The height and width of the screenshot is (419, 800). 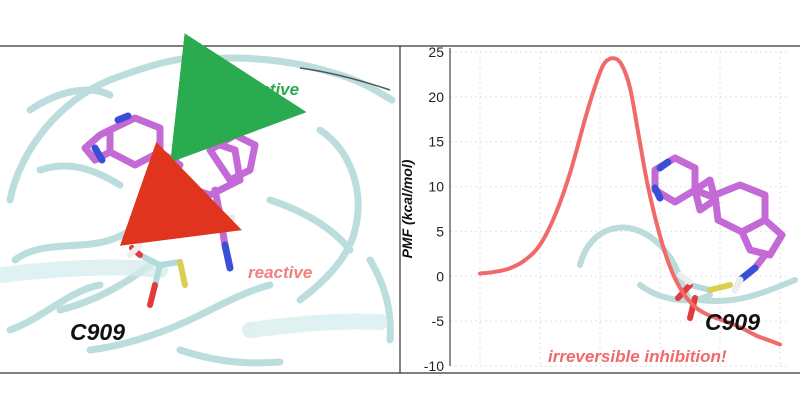 I want to click on y-axis-label: PMF (kcal/mol), so click(x=407, y=208).